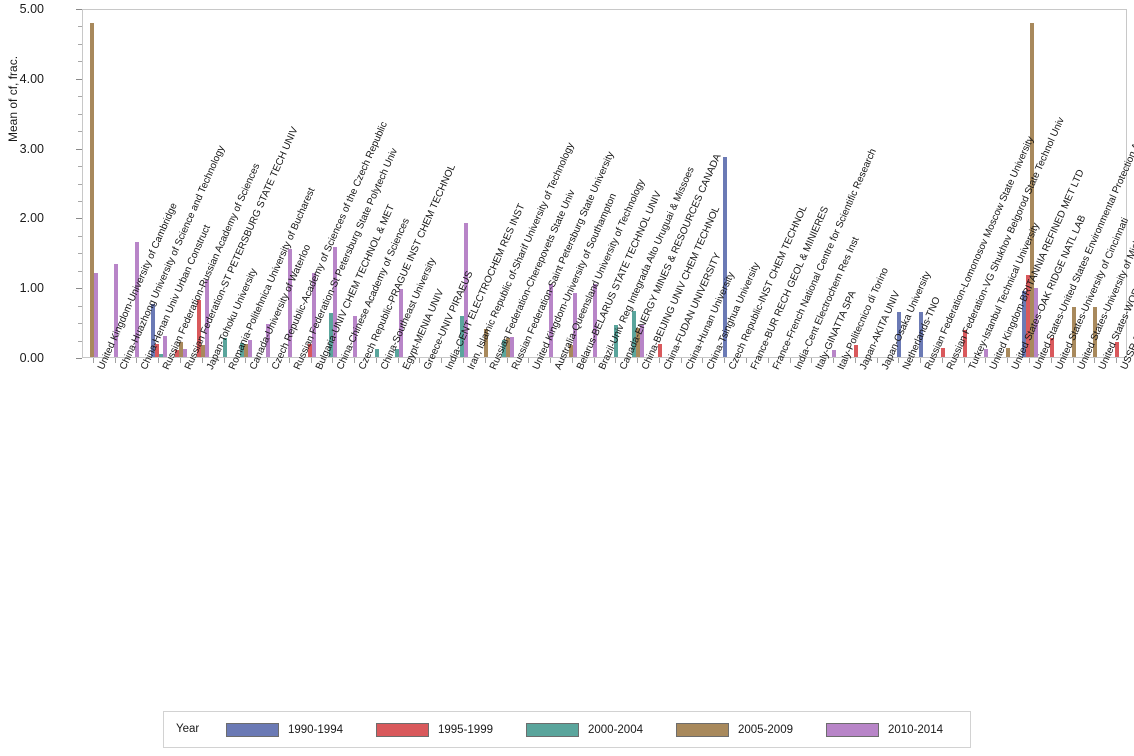 This screenshot has width=1134, height=756. Describe the element at coordinates (301, 730) in the screenshot. I see `legend-item: 1990-1994` at that location.